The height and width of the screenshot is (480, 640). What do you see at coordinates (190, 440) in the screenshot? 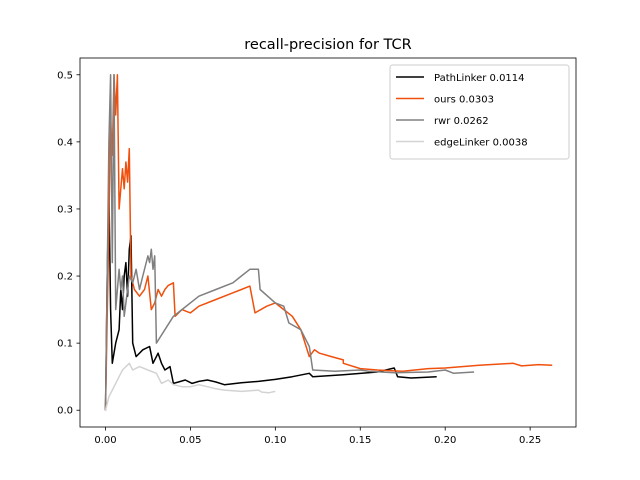
I see `x-tick-label: 0.05` at bounding box center [190, 440].